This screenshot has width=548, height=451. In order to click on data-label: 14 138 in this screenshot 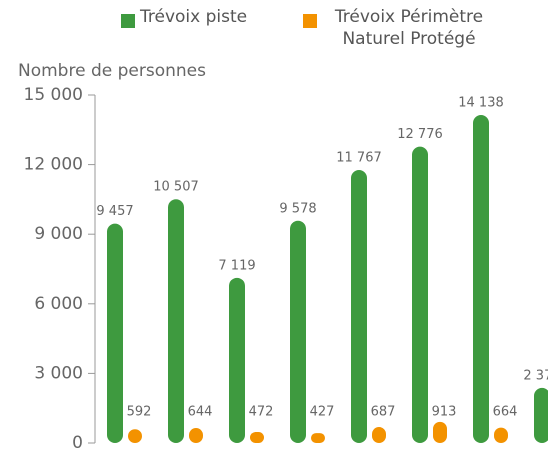, I will do `click(481, 102)`.